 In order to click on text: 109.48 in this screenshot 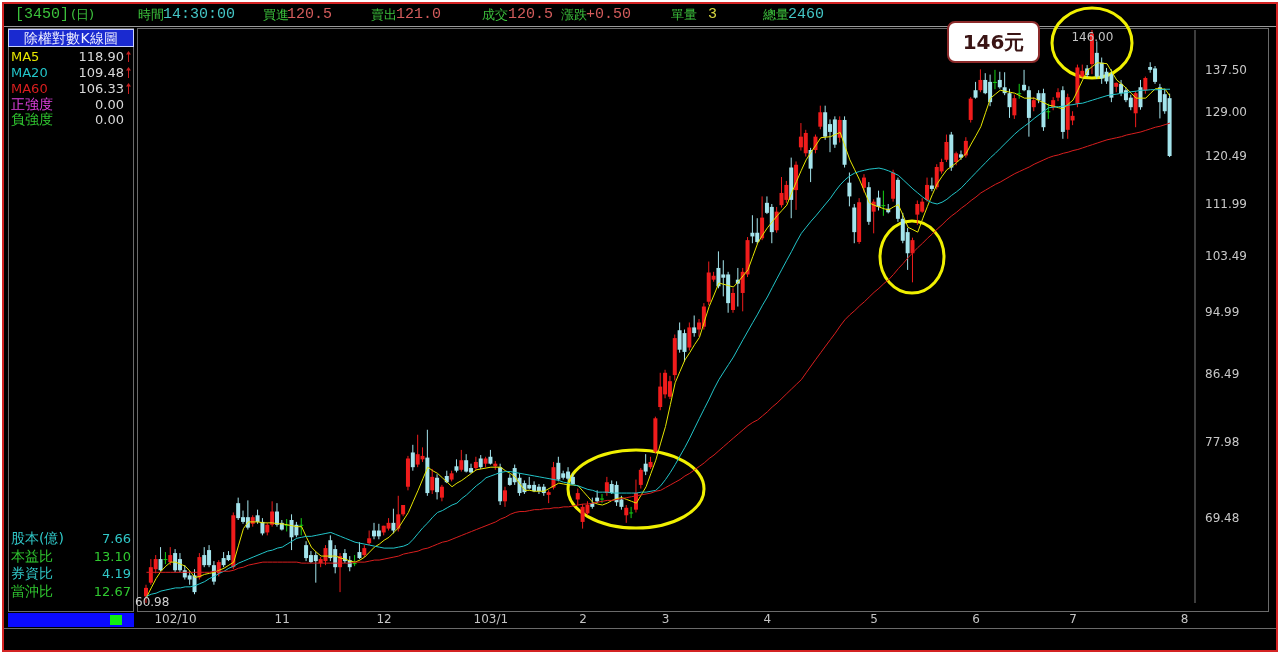, I will do `click(101, 72)`.